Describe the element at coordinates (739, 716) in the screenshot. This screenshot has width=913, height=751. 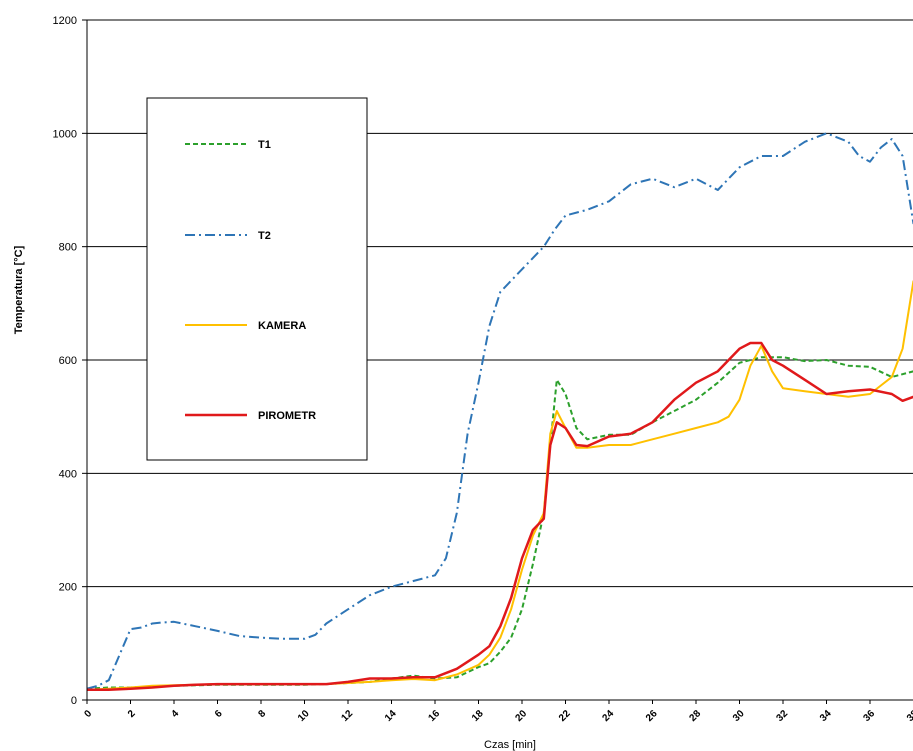
I see `x-tick-label-30: 30` at that location.